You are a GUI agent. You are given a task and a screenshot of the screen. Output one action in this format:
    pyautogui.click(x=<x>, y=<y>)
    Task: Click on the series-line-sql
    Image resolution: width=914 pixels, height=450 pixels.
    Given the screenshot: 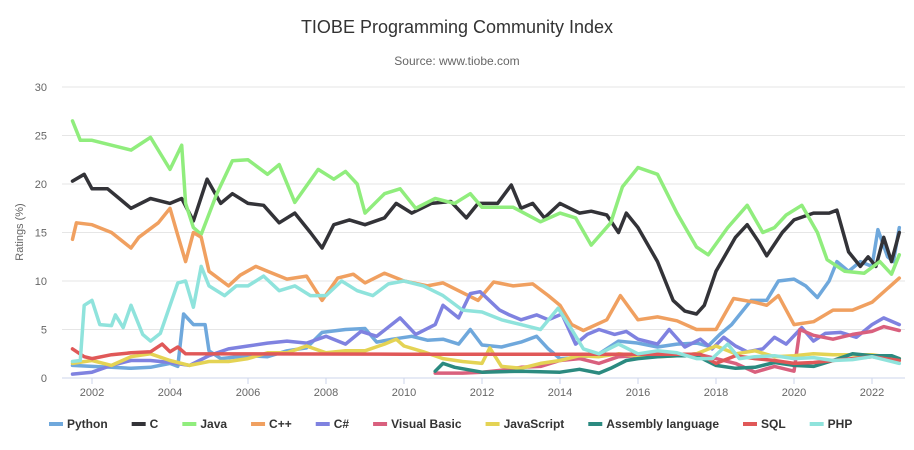 What is the action you would take?
    pyautogui.click(x=486, y=354)
    